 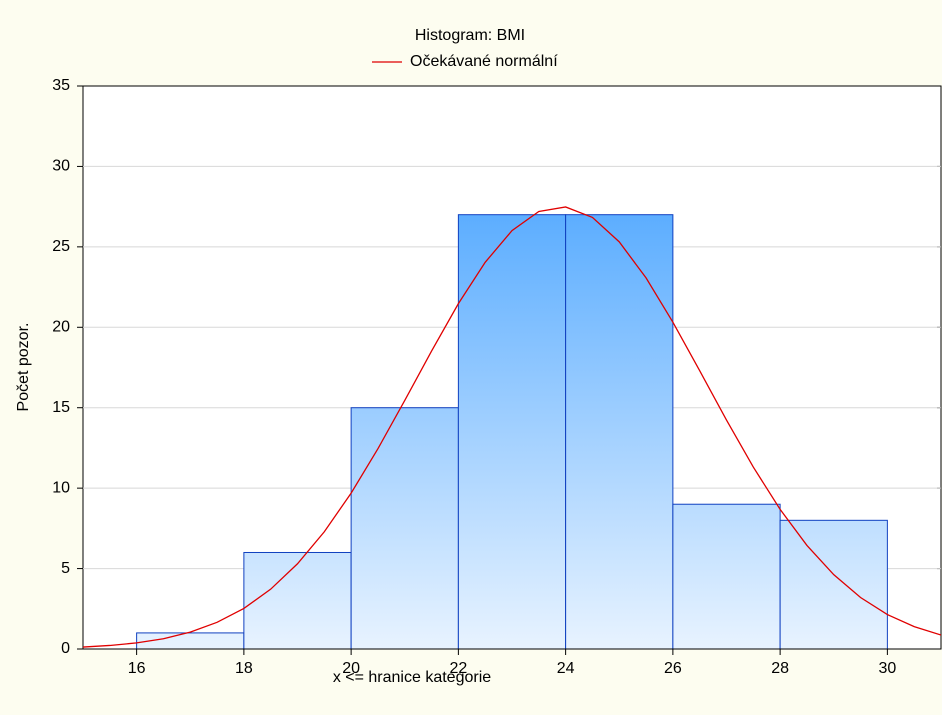 What do you see at coordinates (887, 668) in the screenshot?
I see `x-tick-label: 30` at bounding box center [887, 668].